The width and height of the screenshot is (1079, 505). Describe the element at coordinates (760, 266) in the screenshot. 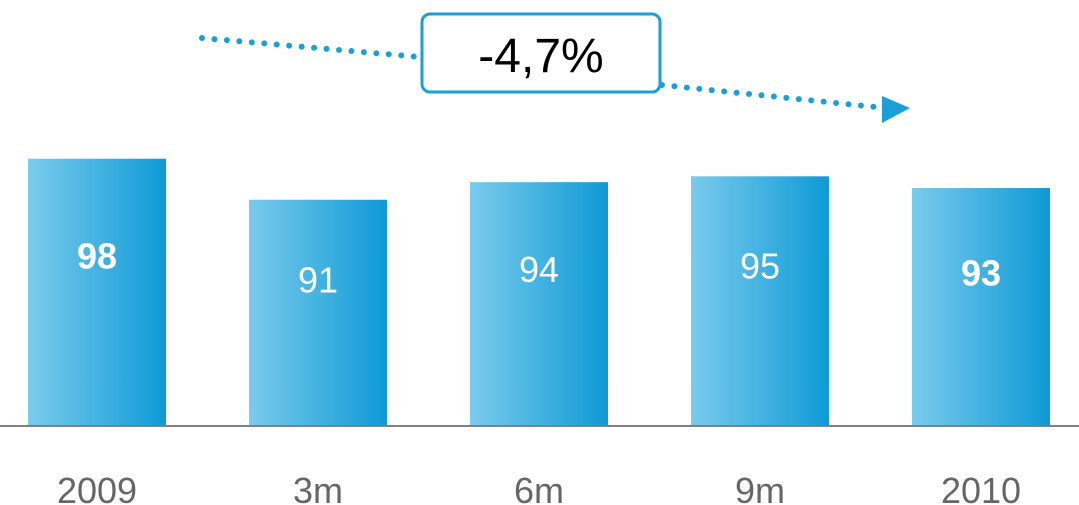

I see `bar-value-label-9m: 95` at that location.